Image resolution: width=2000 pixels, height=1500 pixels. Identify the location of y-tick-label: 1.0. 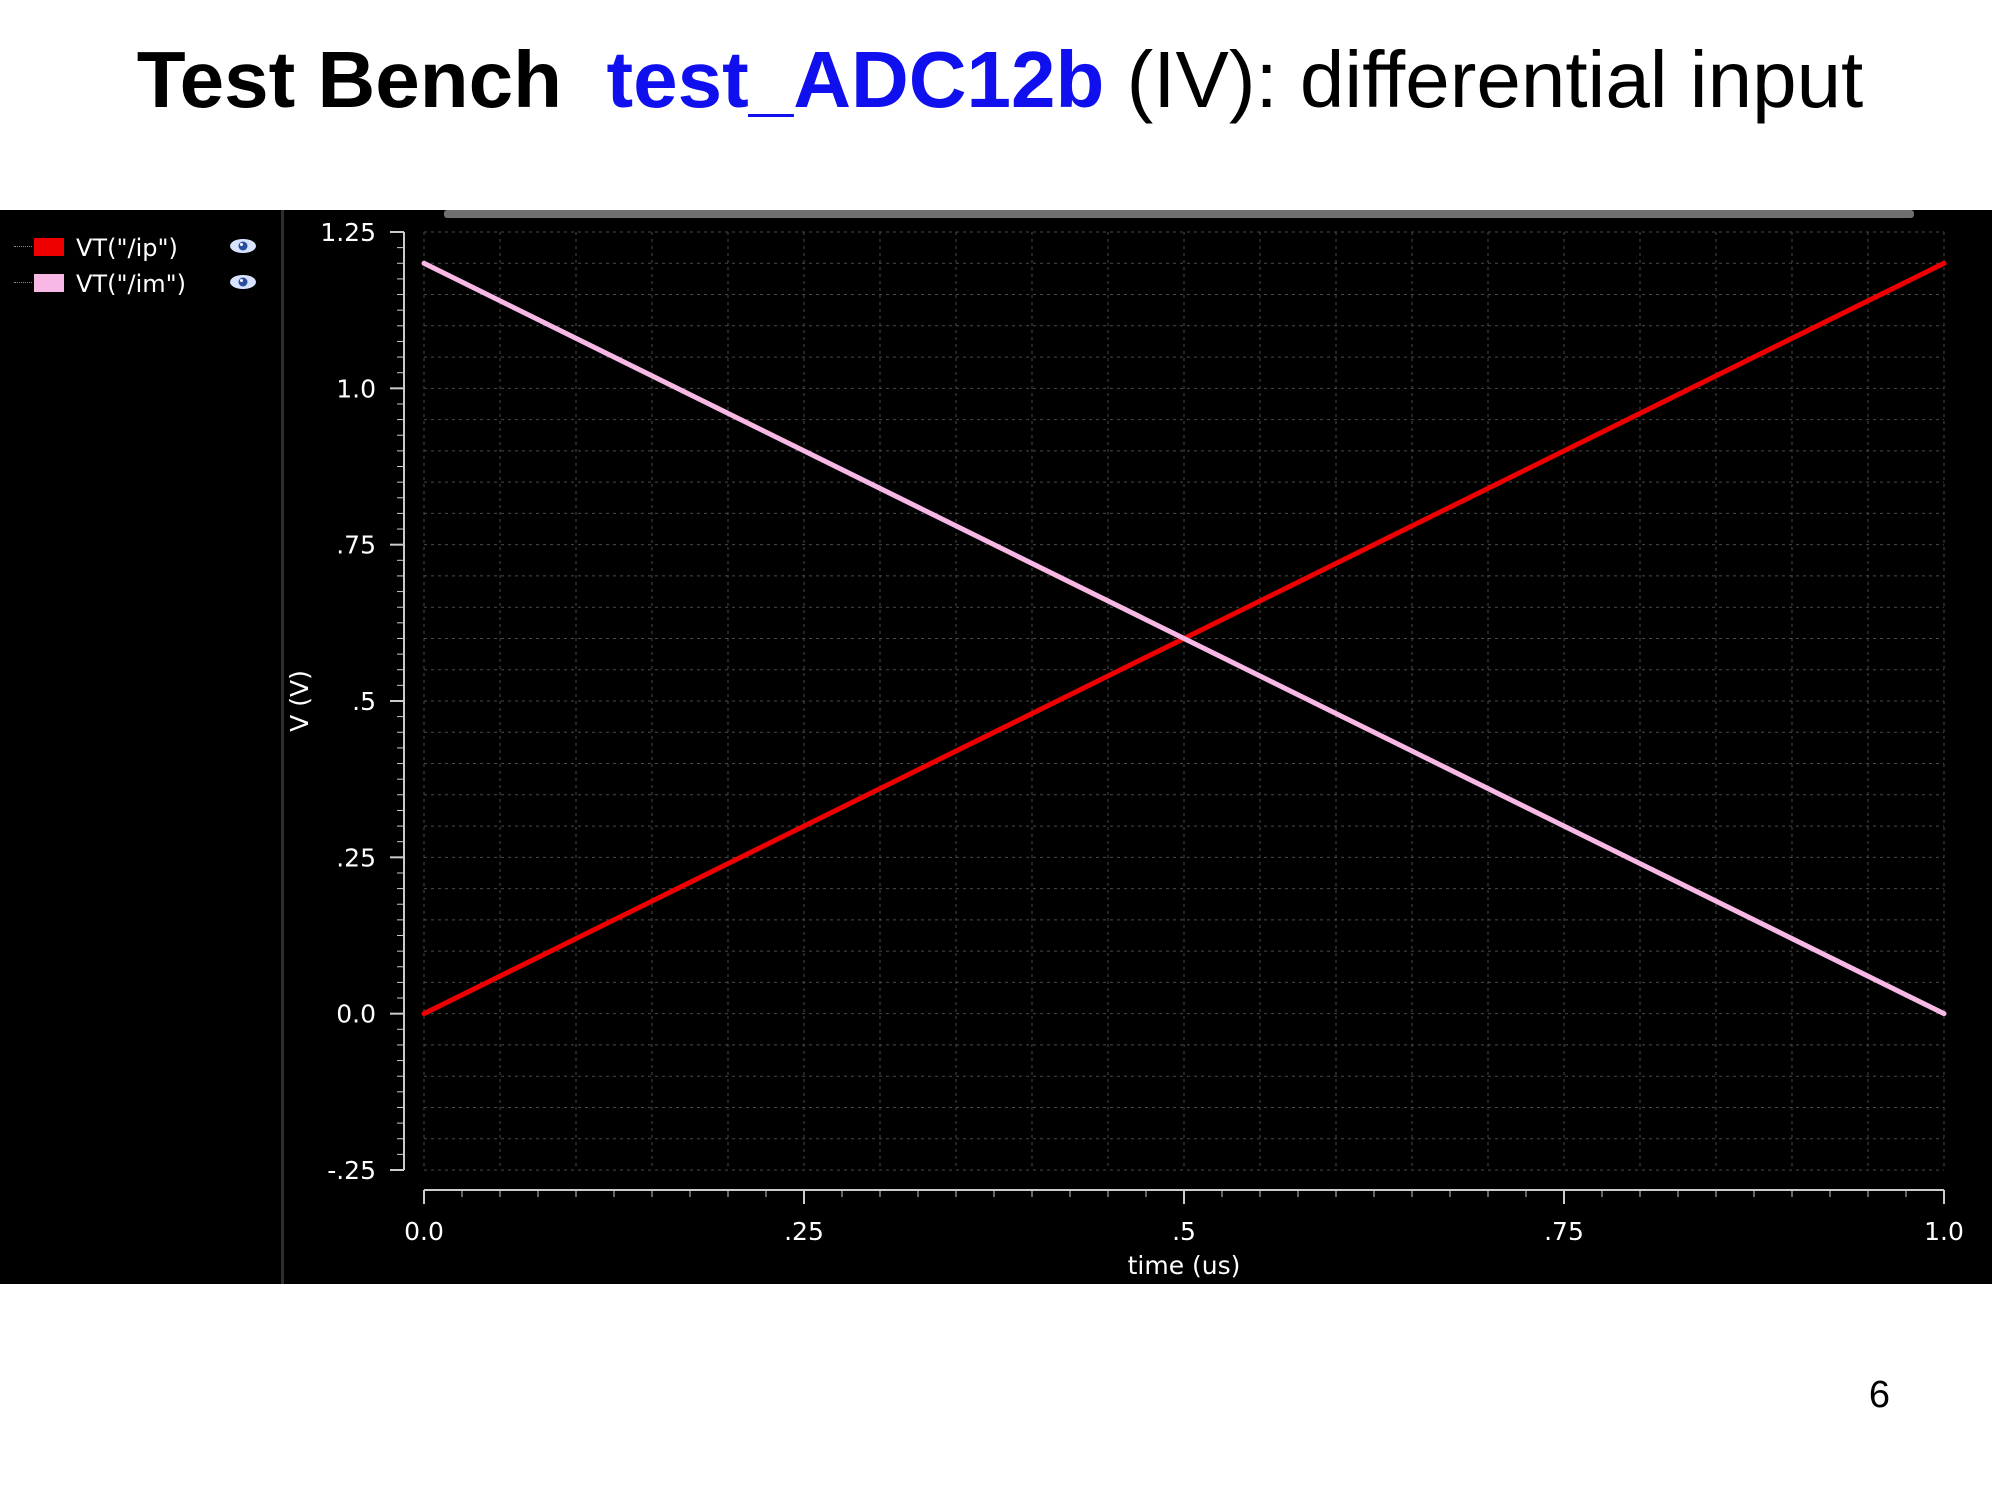
(356, 388).